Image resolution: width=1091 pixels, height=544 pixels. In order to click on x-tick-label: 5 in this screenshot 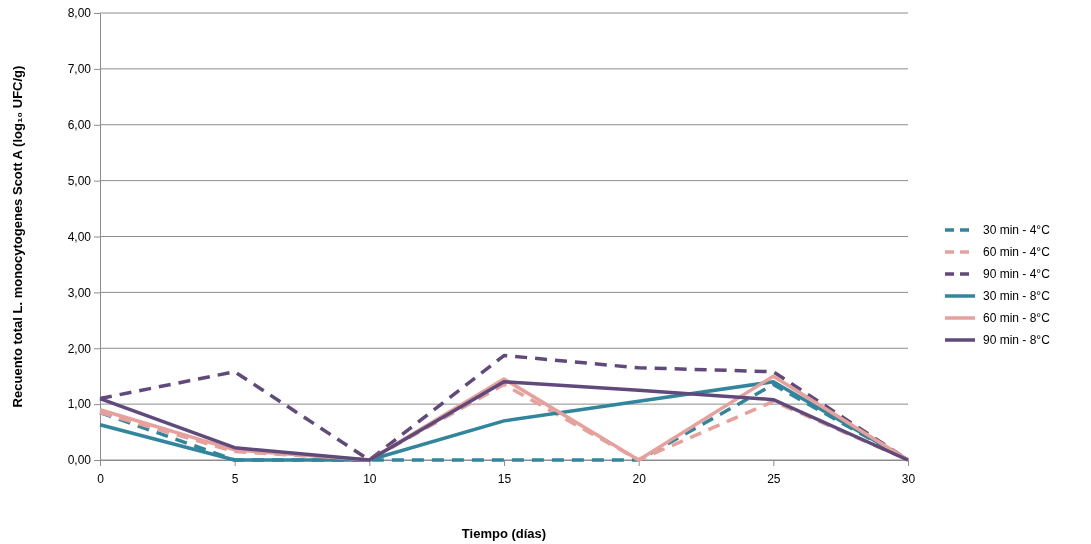, I will do `click(235, 479)`.